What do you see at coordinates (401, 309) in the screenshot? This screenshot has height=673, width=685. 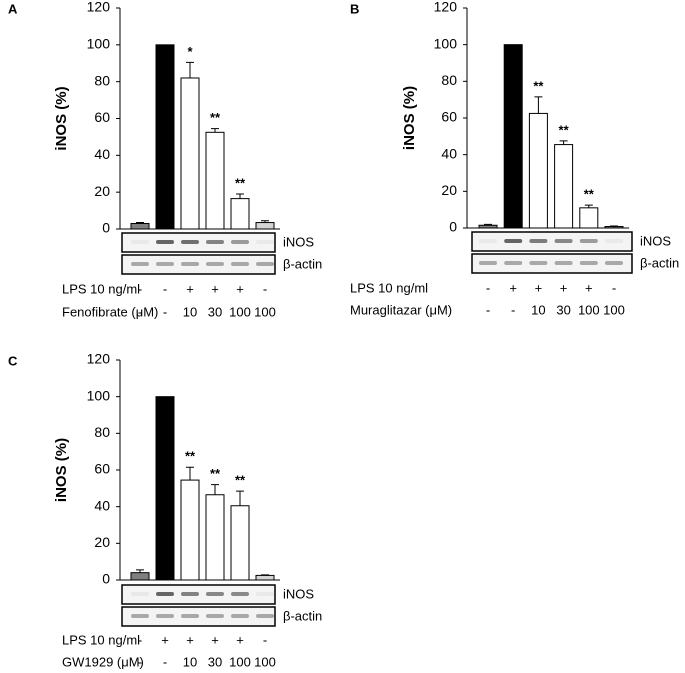 I see `row-label: Muraglitazar (μM)` at bounding box center [401, 309].